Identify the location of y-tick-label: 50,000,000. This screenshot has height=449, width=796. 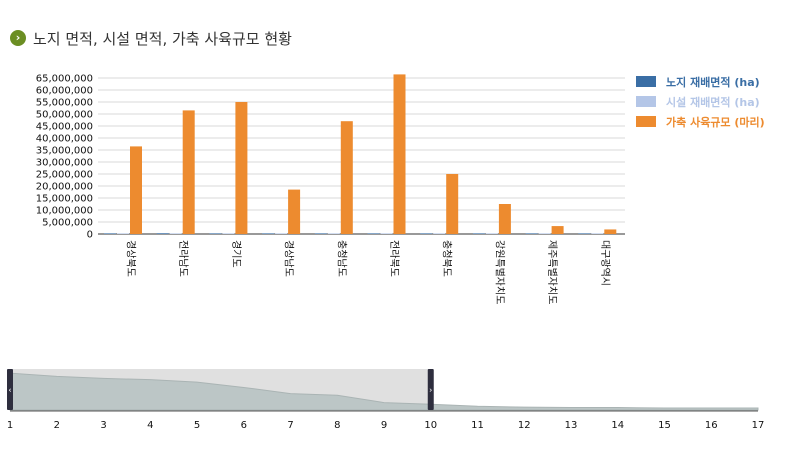
(64, 115).